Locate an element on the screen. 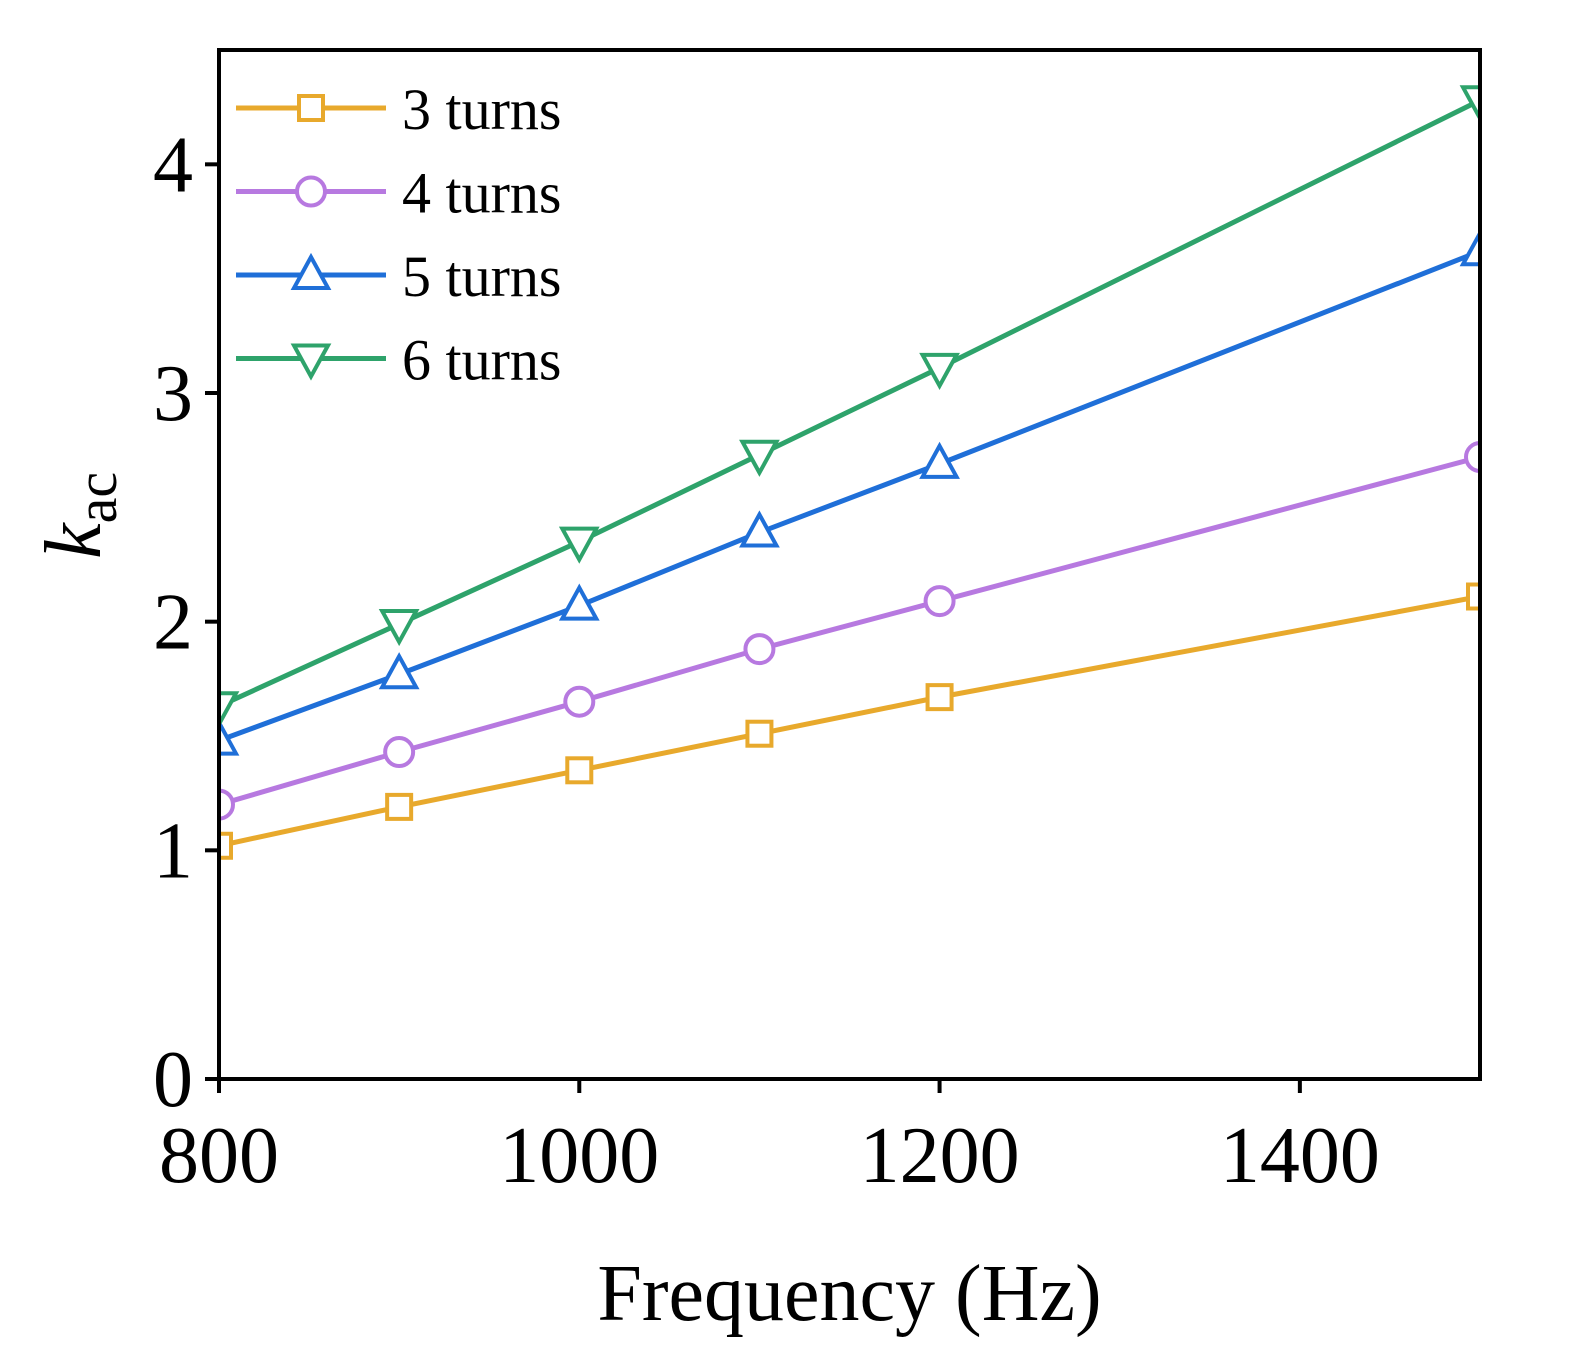  y-tick-label: 4 is located at coordinates (173, 165).